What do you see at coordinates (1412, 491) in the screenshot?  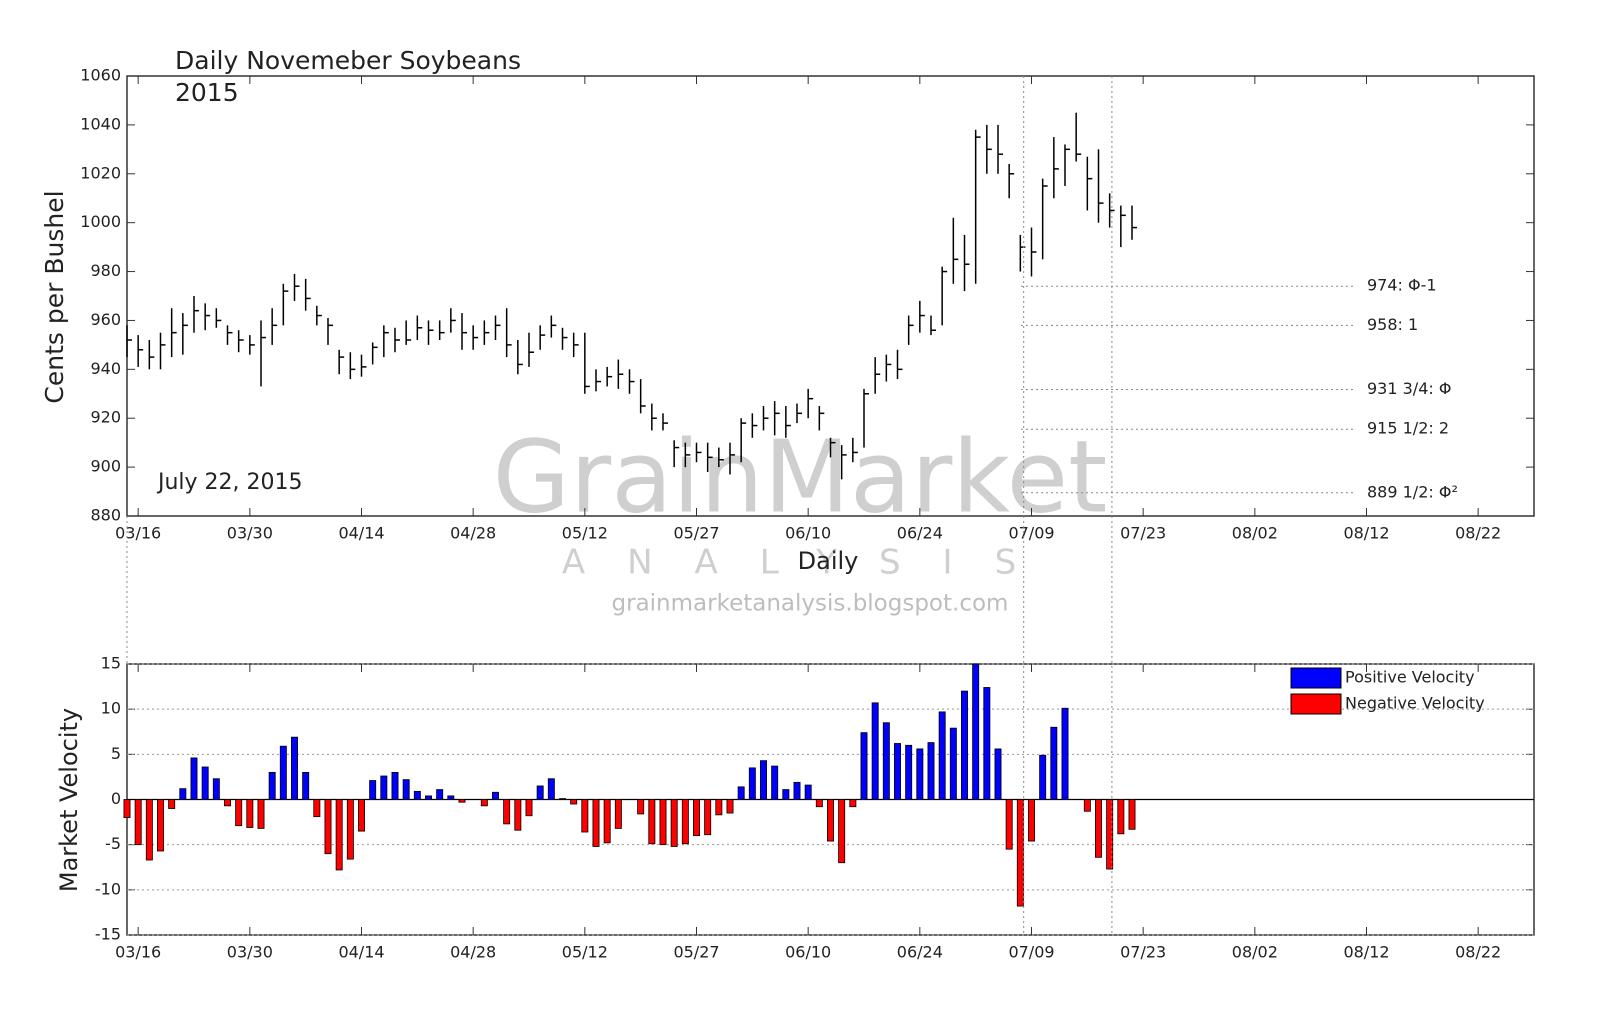 I see `level-label: 889 1/2: Φ²` at bounding box center [1412, 491].